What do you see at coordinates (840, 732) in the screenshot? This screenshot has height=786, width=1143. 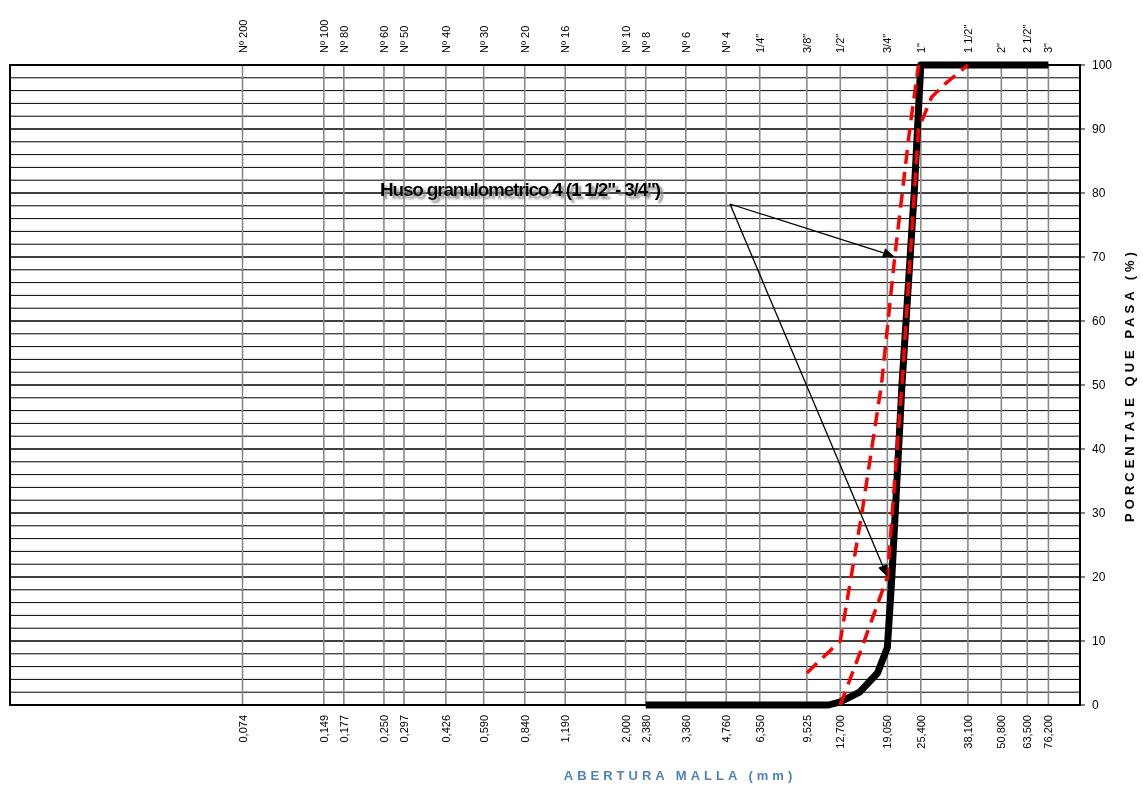 I see `x-tick-label: 12,700` at bounding box center [840, 732].